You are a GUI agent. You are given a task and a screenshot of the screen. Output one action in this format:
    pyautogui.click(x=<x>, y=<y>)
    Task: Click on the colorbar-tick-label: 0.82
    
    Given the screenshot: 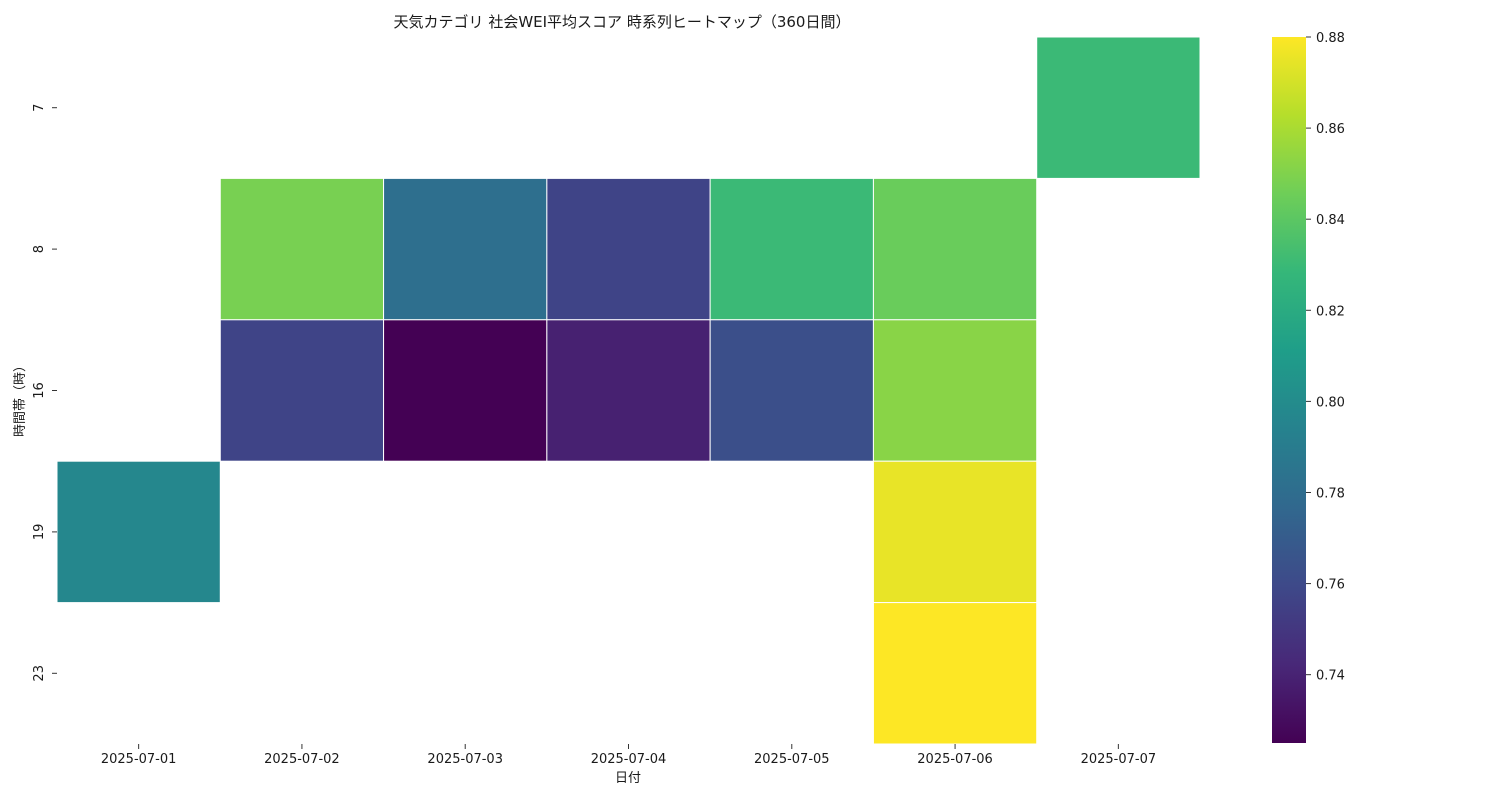 What is the action you would take?
    pyautogui.click(x=1330, y=311)
    